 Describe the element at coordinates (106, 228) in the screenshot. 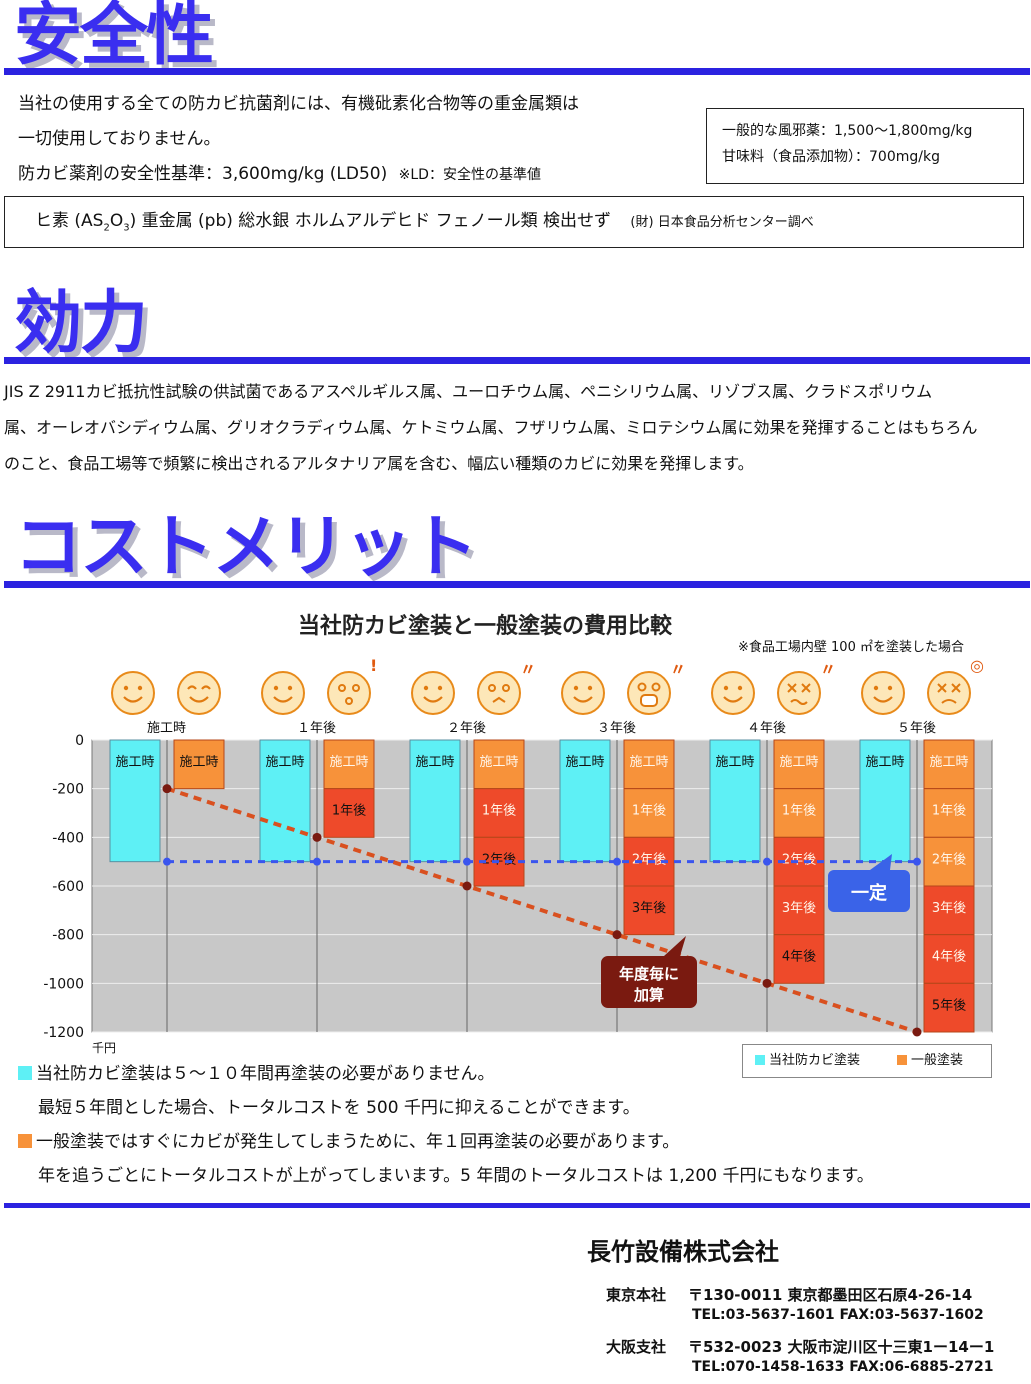

I see `detect-sub-2: 2` at that location.